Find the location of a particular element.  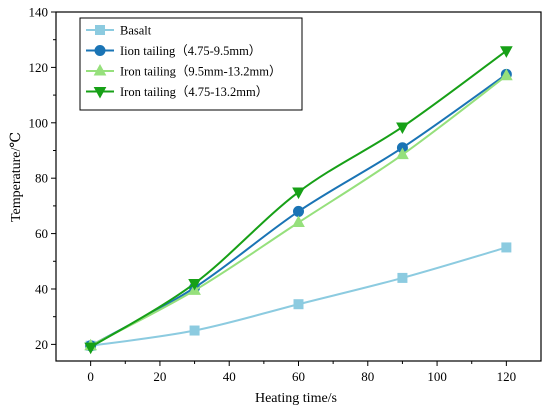

y-axis-title: Temperature/℃ is located at coordinates (16, 177).